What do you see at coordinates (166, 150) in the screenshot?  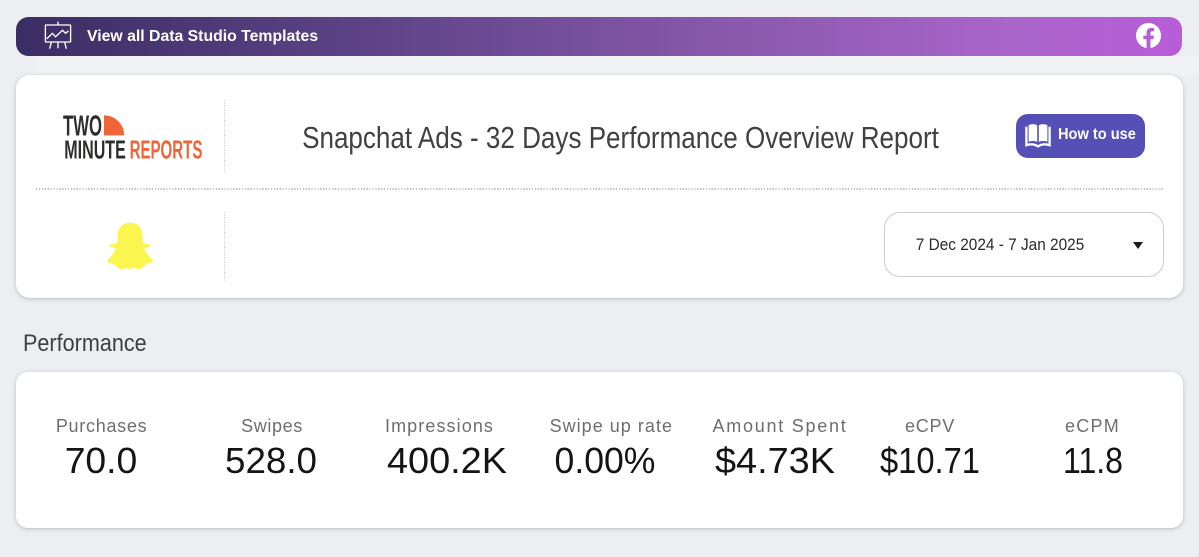 I see `svg-text: REPORTS` at bounding box center [166, 150].